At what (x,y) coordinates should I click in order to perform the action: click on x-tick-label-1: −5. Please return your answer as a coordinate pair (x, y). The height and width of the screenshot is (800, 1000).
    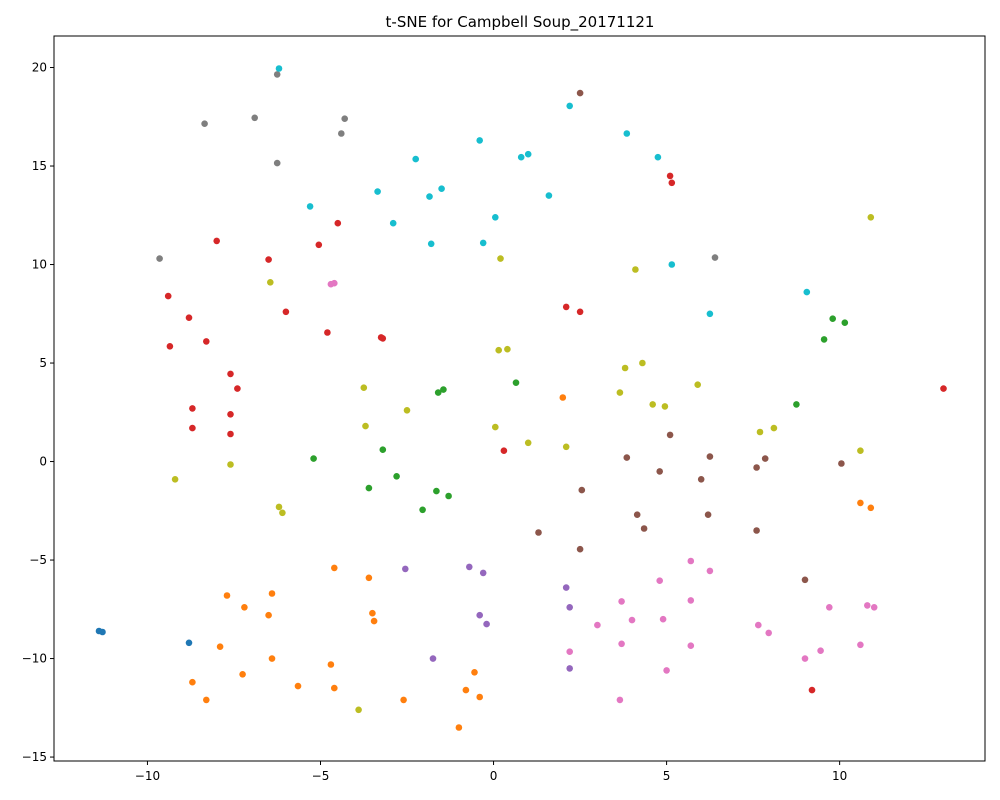
    Looking at the image, I should click on (321, 776).